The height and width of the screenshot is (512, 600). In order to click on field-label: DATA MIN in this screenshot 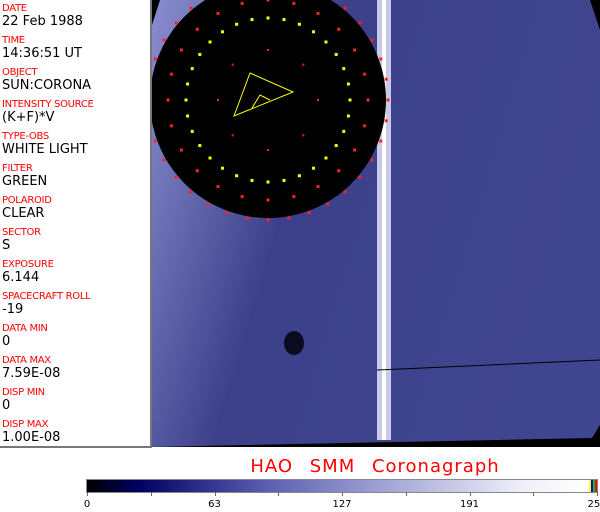, I will do `click(25, 328)`.